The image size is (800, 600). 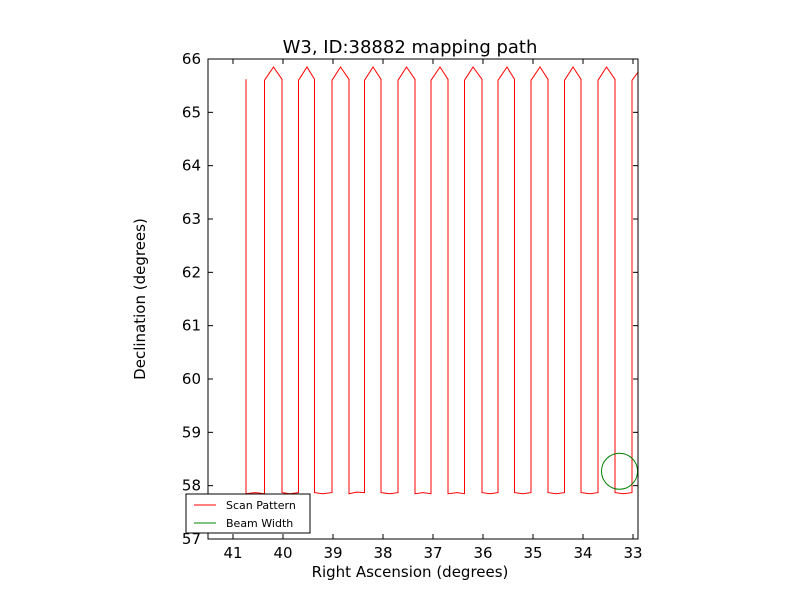 I want to click on x-tick-label: 35, so click(x=532, y=553).